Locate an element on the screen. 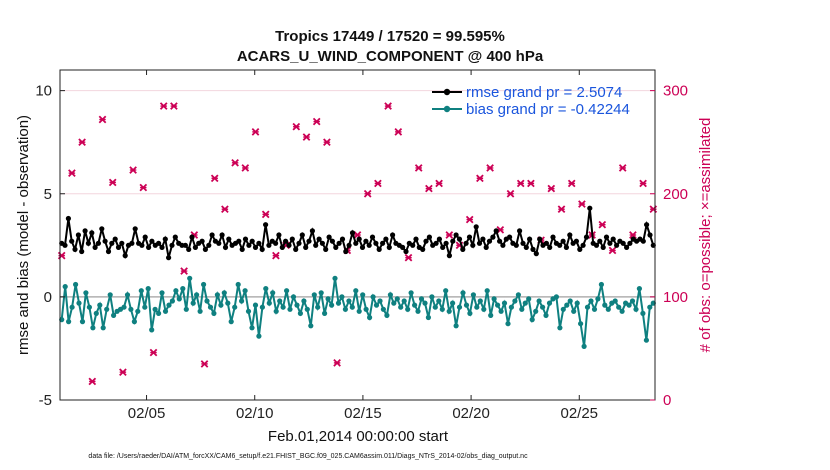  x-tick-label: 02/10 is located at coordinates (255, 413).